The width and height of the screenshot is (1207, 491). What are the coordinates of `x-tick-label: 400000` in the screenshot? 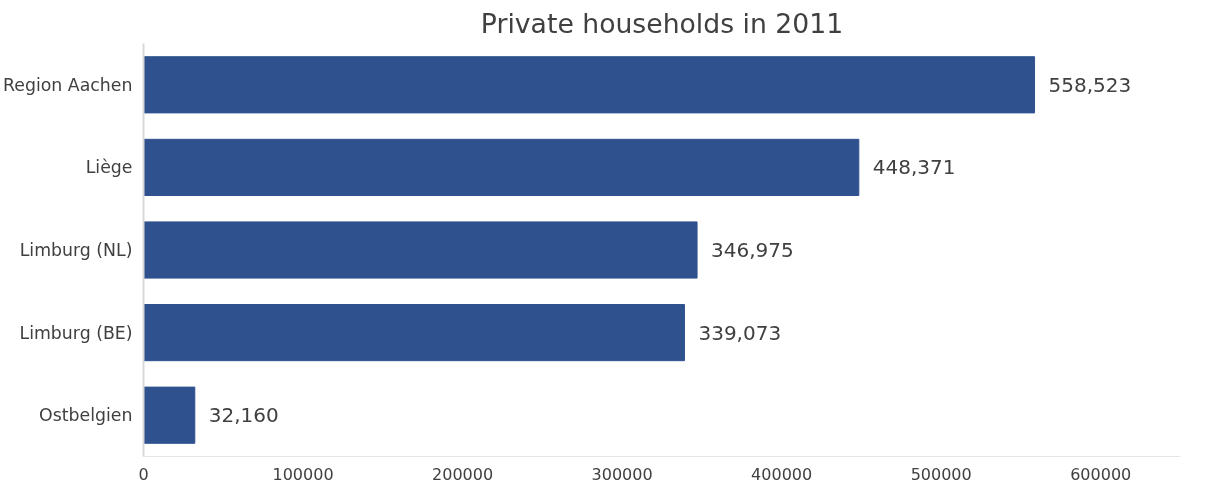 It's located at (782, 474).